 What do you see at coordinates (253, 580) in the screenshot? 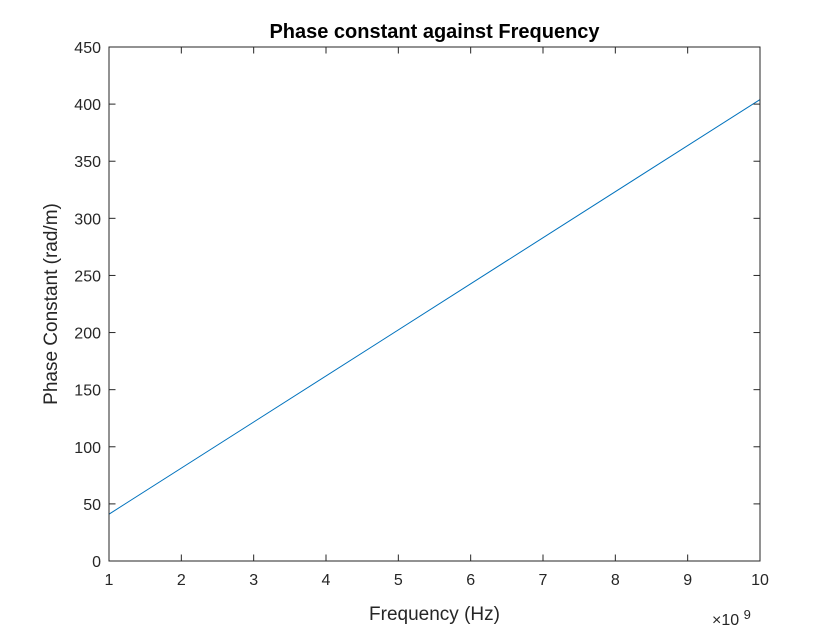
I see `x-tick-label: 3` at bounding box center [253, 580].